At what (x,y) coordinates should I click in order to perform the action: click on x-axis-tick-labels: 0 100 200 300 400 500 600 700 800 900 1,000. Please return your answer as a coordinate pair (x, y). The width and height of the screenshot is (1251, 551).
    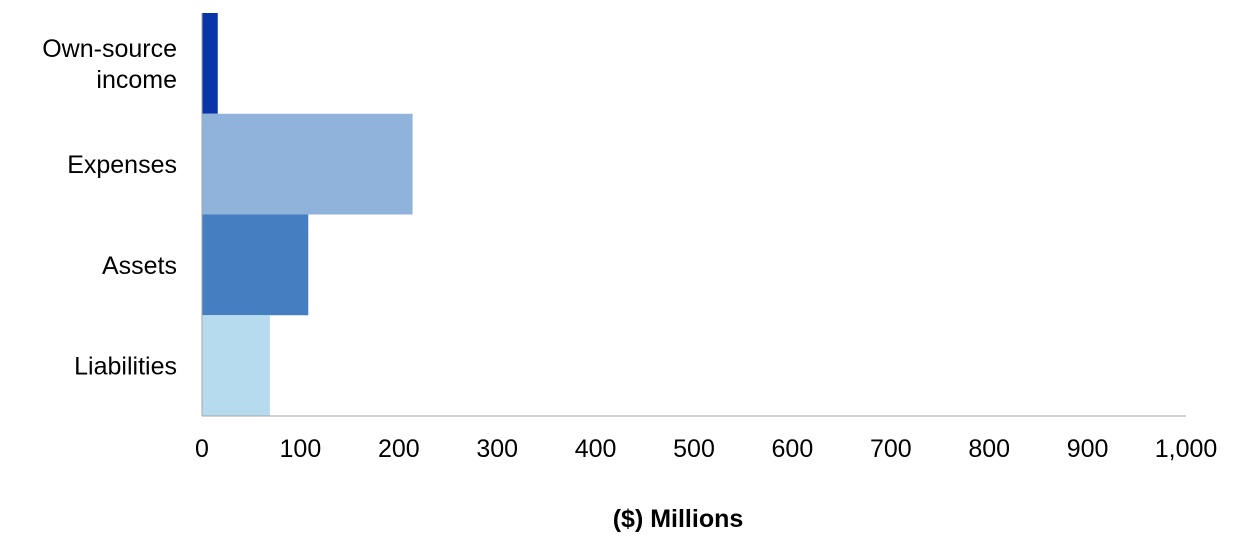
    Looking at the image, I should click on (706, 449).